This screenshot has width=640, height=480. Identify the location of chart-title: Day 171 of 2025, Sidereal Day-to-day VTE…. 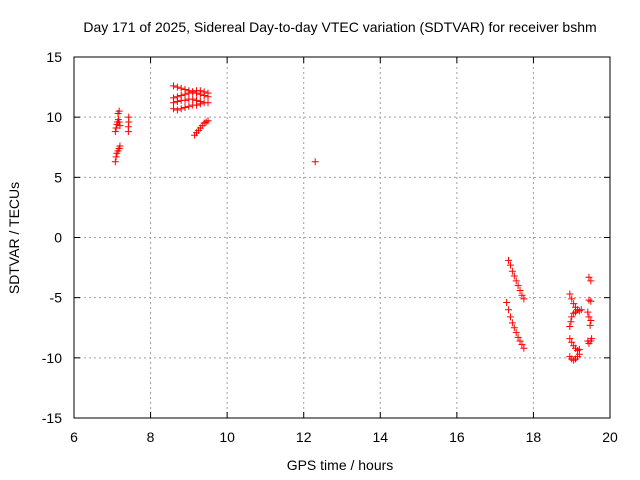
(339, 27).